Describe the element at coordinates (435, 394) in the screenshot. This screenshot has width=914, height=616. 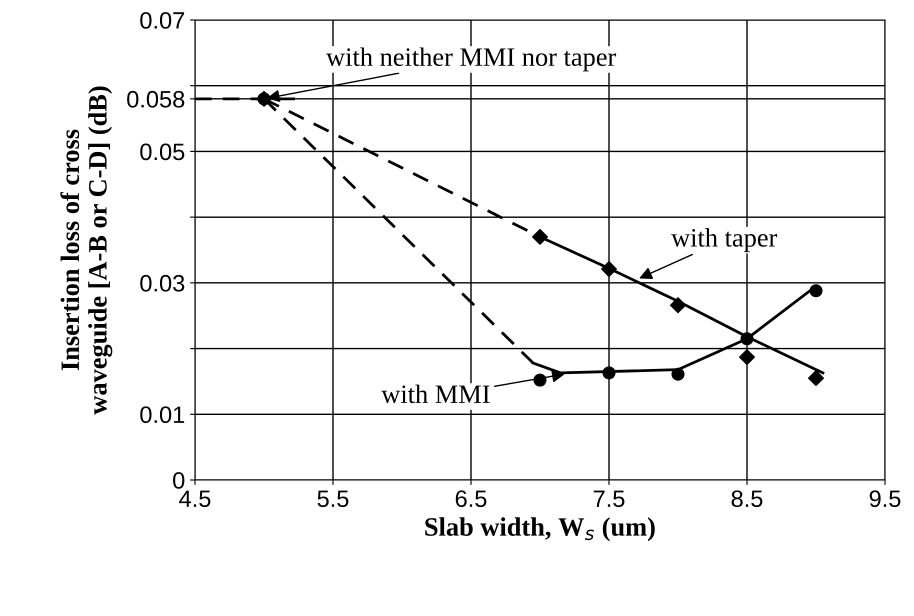
I see `annotation: with MMI` at that location.